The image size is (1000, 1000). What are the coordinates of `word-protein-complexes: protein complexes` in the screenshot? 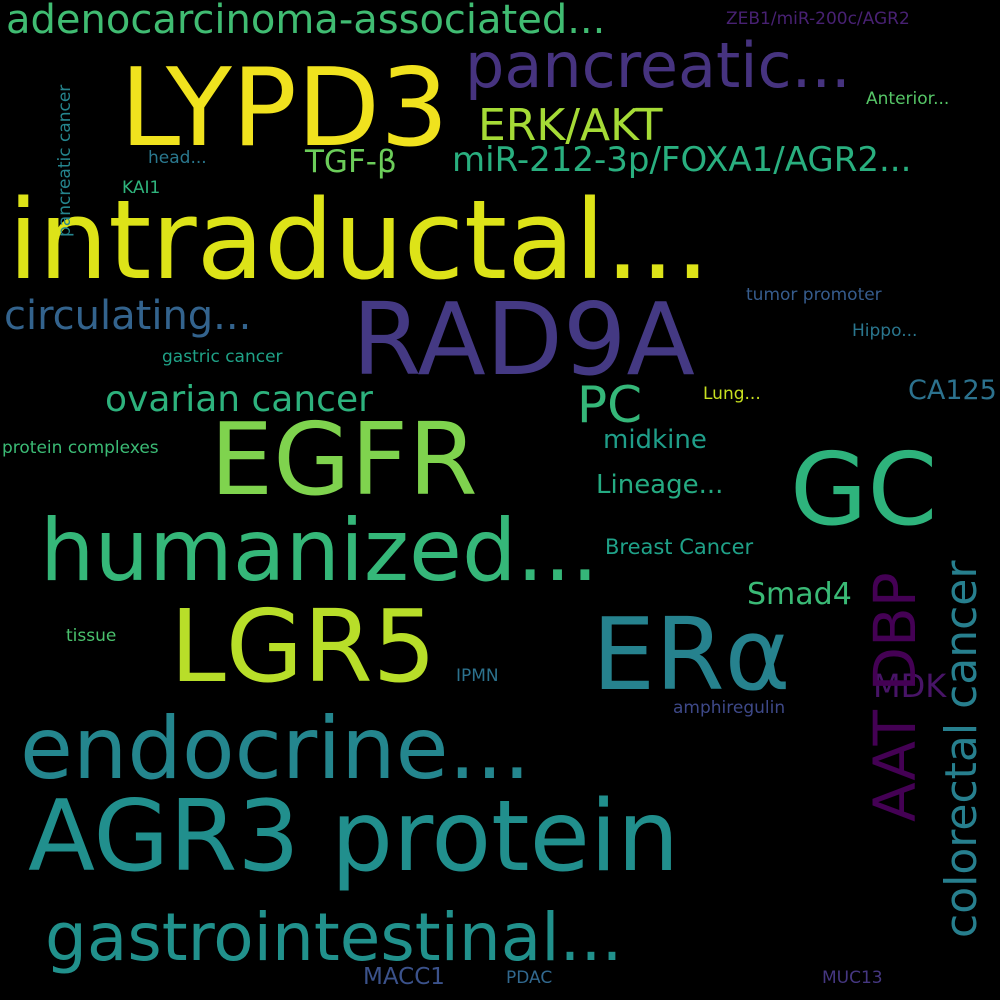 It's located at (80, 448).